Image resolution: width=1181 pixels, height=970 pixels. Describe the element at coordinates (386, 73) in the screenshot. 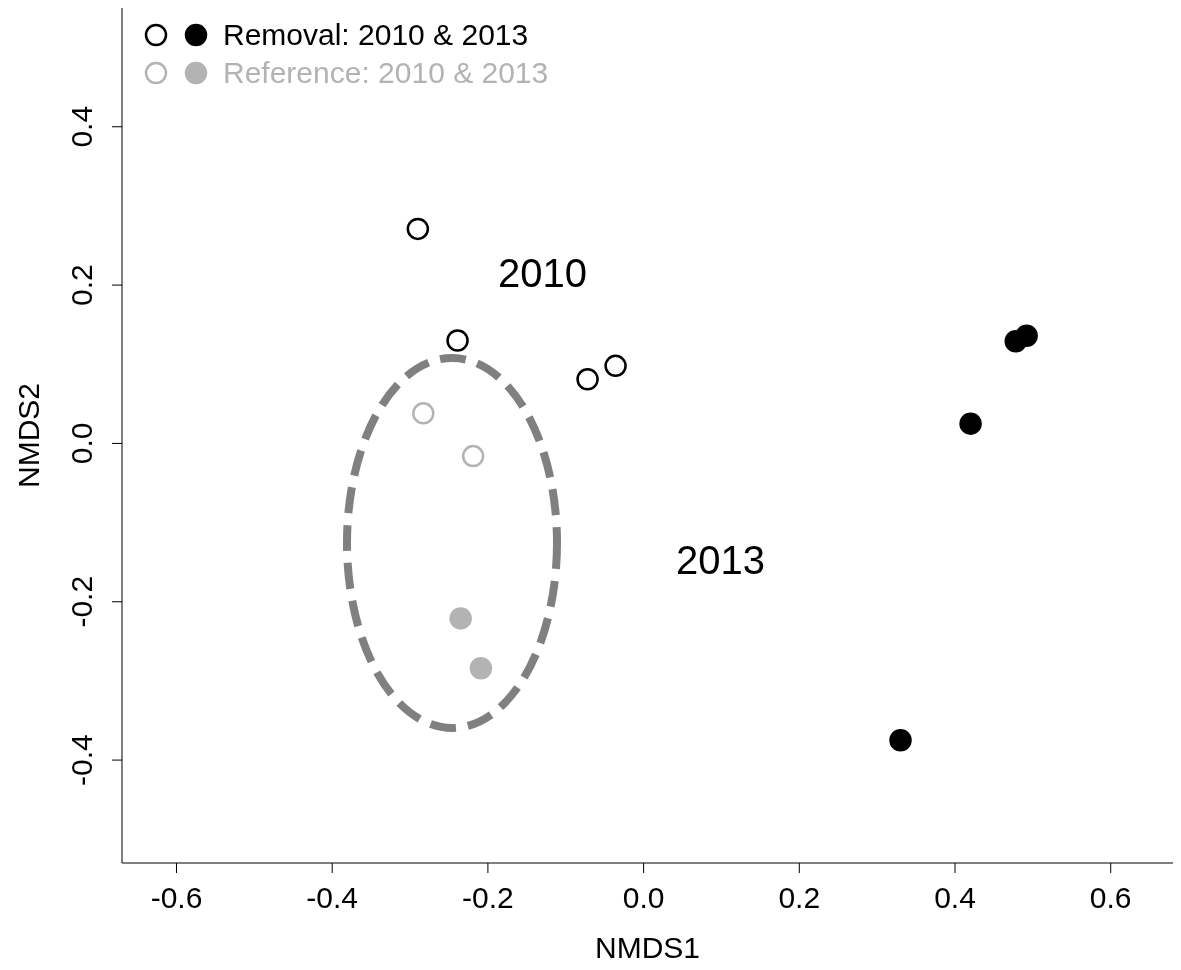

I see `legend-label: Reference: 2010 & 2013` at that location.